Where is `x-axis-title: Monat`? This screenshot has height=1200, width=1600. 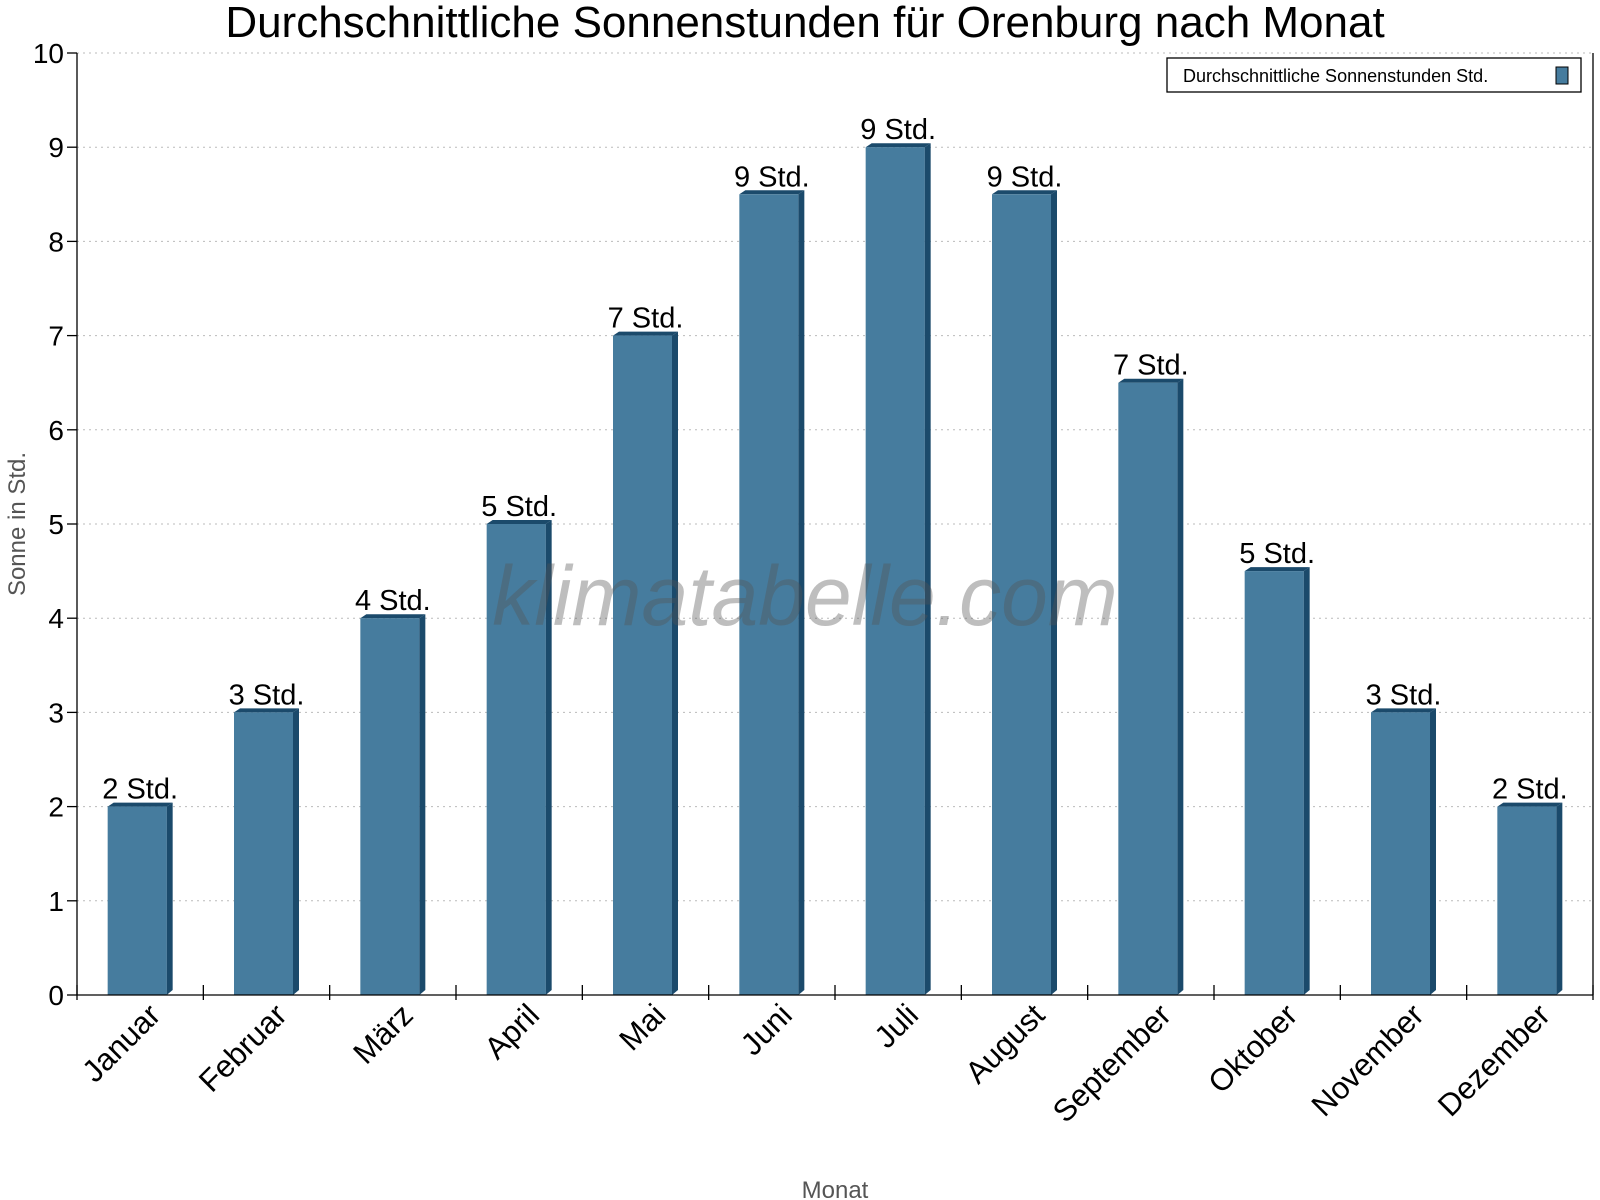 x-axis-title: Monat is located at coordinates (835, 1188).